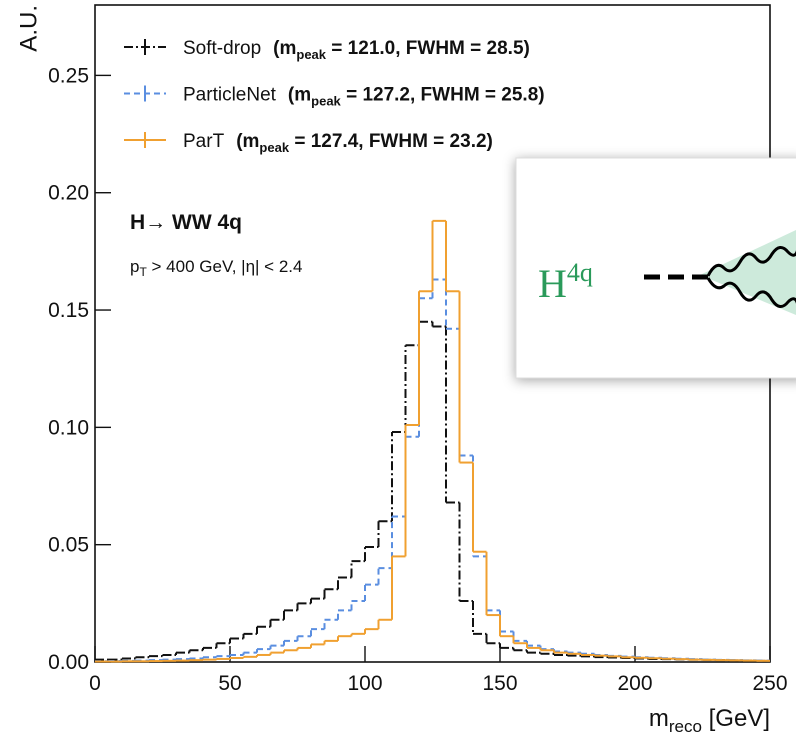  What do you see at coordinates (655, 268) in the screenshot?
I see `inset-diagram: H4q` at bounding box center [655, 268].